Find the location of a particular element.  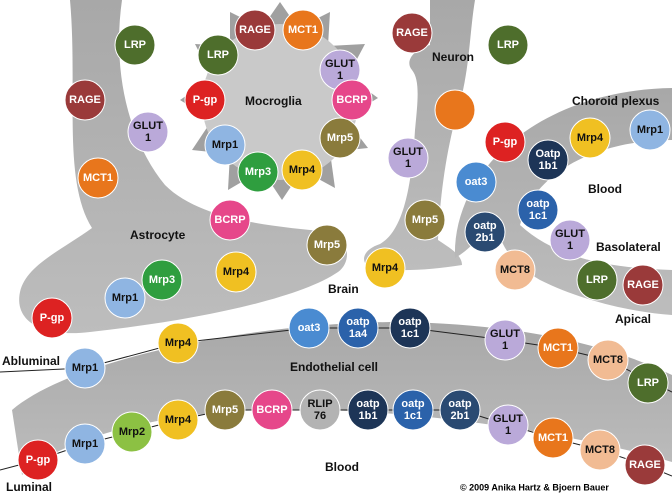

transporter: P-gp is located at coordinates (38, 460).